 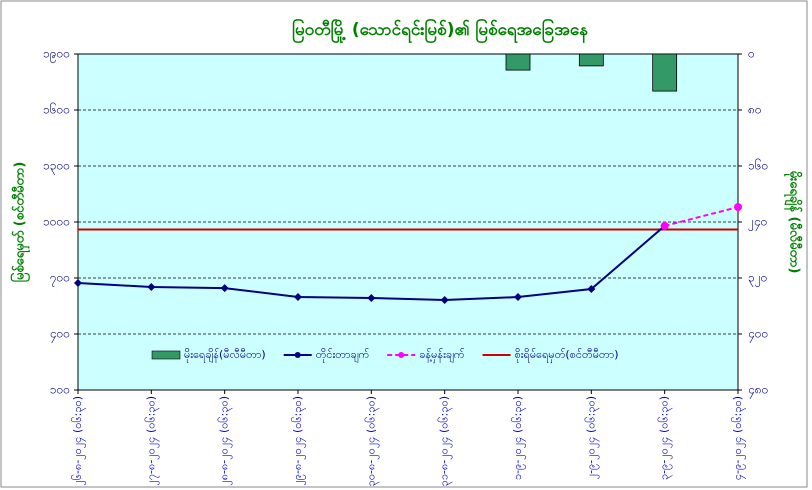 I want to click on y2-tick-label: ၂၄၀, so click(x=757, y=223).